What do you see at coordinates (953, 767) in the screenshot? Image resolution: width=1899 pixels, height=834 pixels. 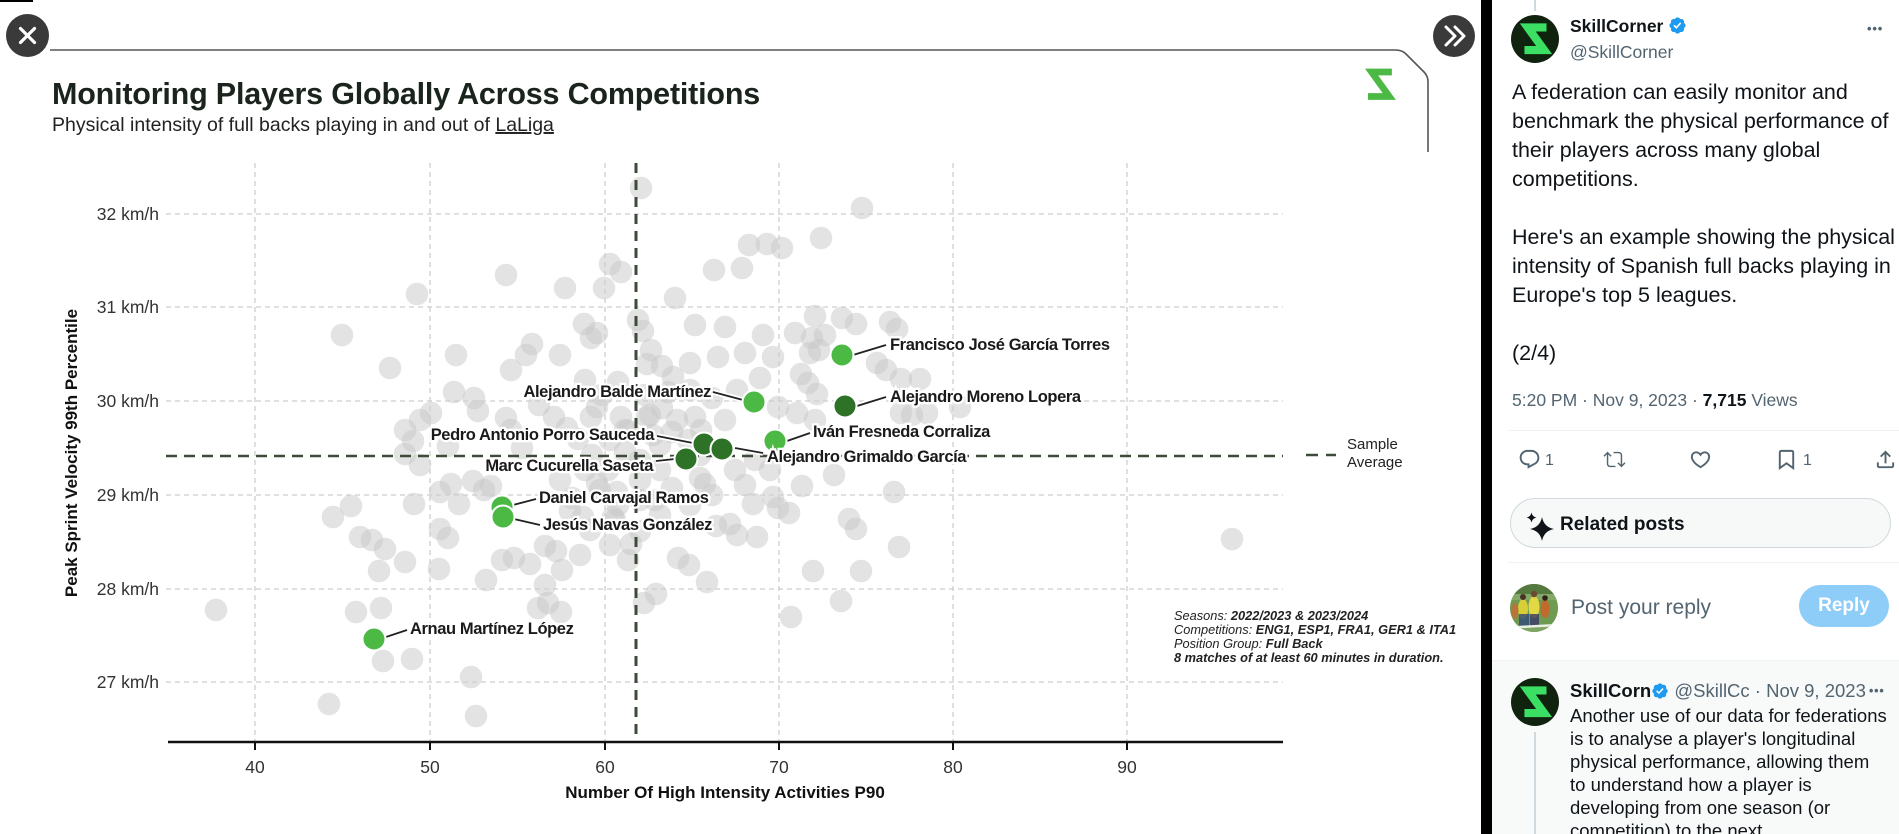 I see `svg-text: 80` at bounding box center [953, 767].